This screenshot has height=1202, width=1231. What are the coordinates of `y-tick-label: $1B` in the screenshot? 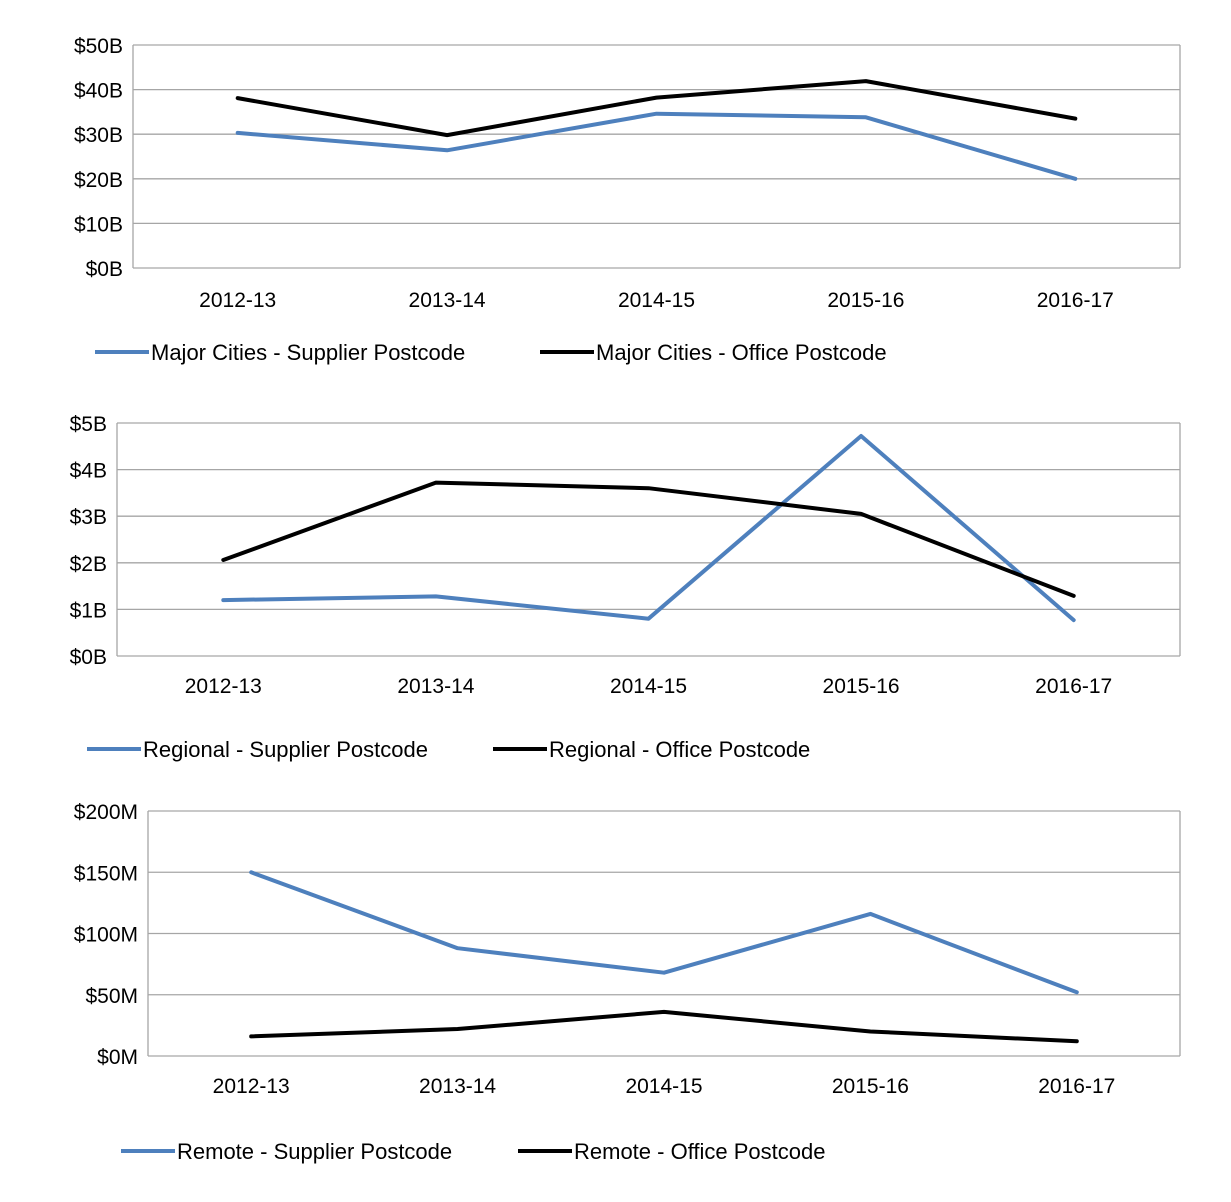 It's located at (88, 610).